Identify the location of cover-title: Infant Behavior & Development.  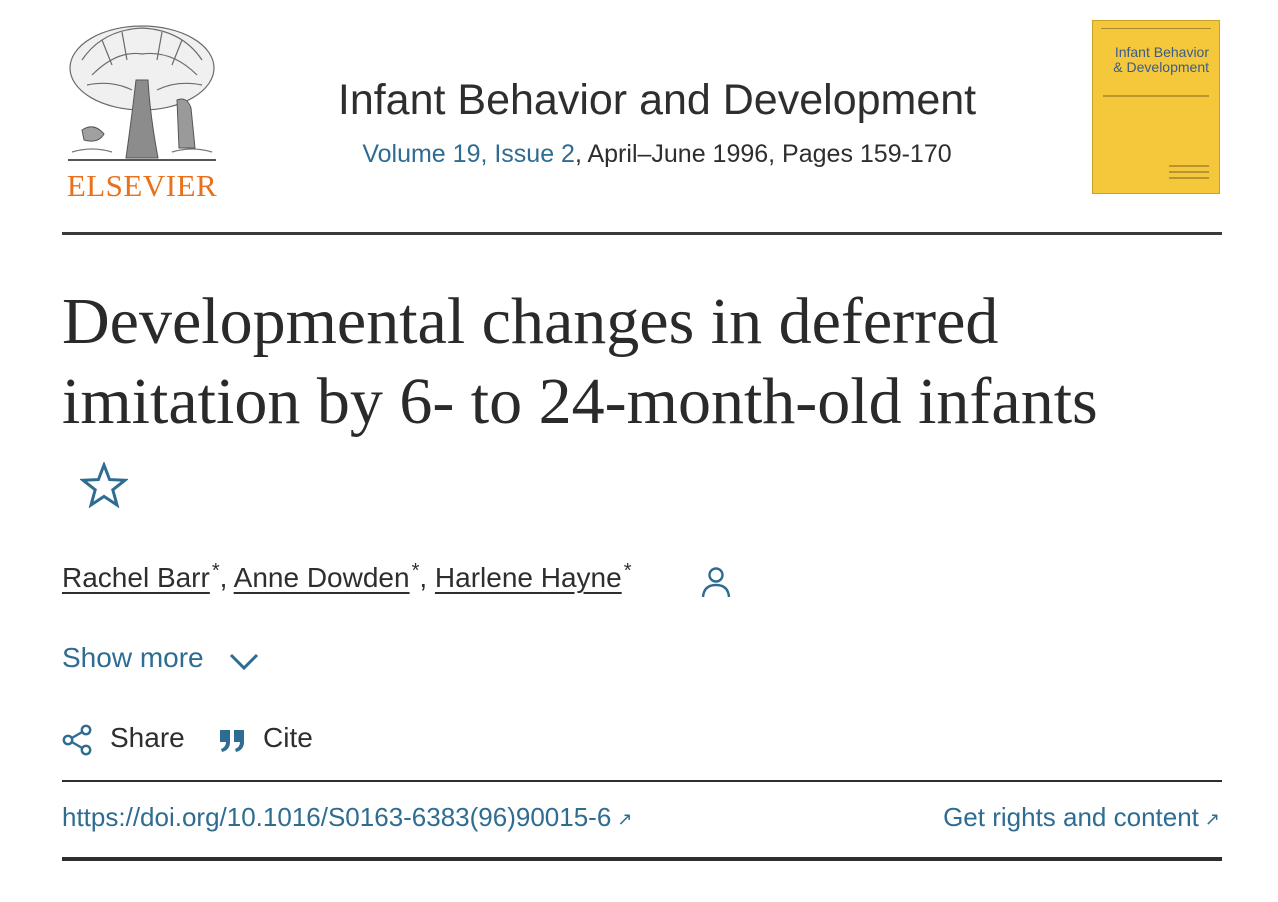
(1161, 59).